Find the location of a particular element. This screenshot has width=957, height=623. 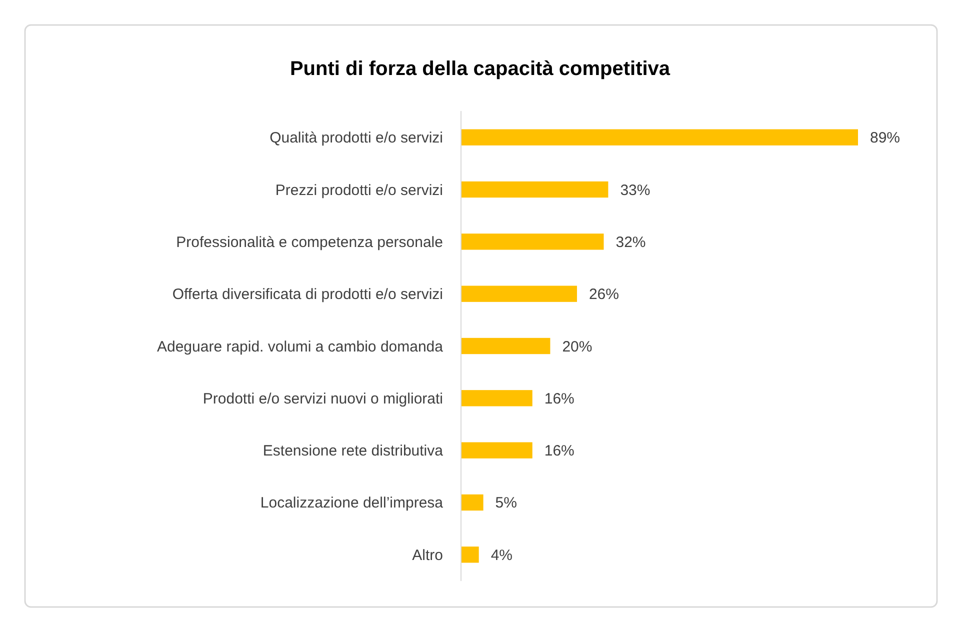

chart-title: Punti di forza della capacità competitiva is located at coordinates (480, 69).